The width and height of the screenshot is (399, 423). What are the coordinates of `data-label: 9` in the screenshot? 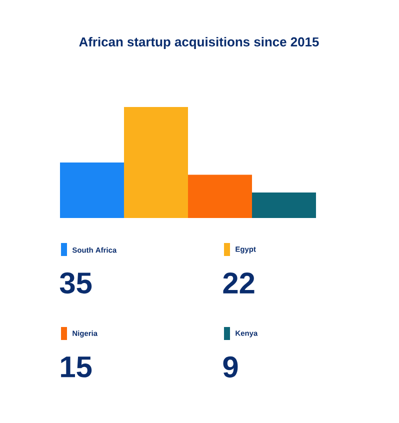 It's located at (230, 367).